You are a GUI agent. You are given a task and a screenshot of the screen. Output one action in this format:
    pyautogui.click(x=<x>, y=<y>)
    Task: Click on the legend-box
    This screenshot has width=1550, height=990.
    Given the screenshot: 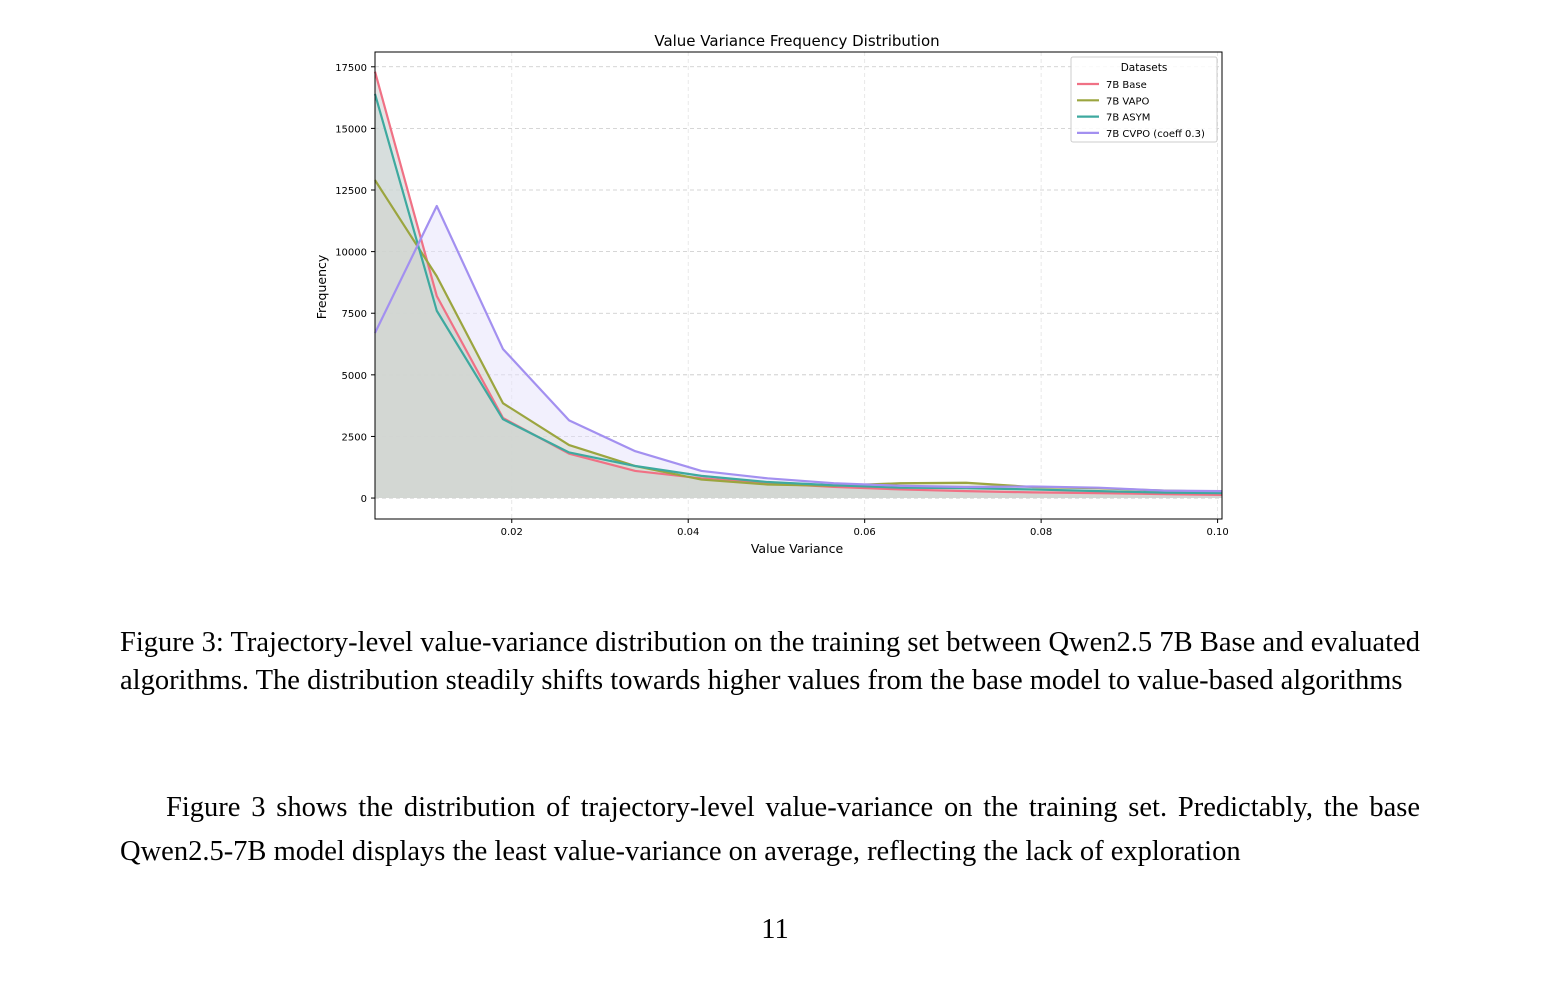 What is the action you would take?
    pyautogui.click(x=1144, y=99)
    